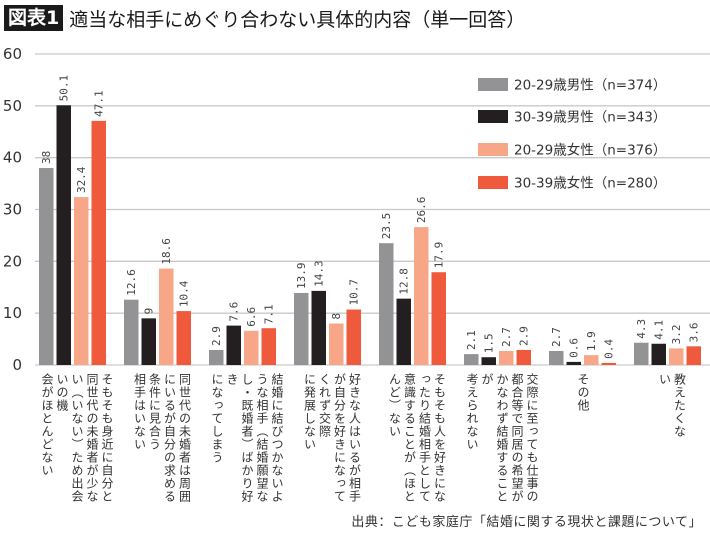 The height and width of the screenshot is (536, 710). What do you see at coordinates (34, 18) in the screenshot?
I see `figure-badge: 図表1` at bounding box center [34, 18].